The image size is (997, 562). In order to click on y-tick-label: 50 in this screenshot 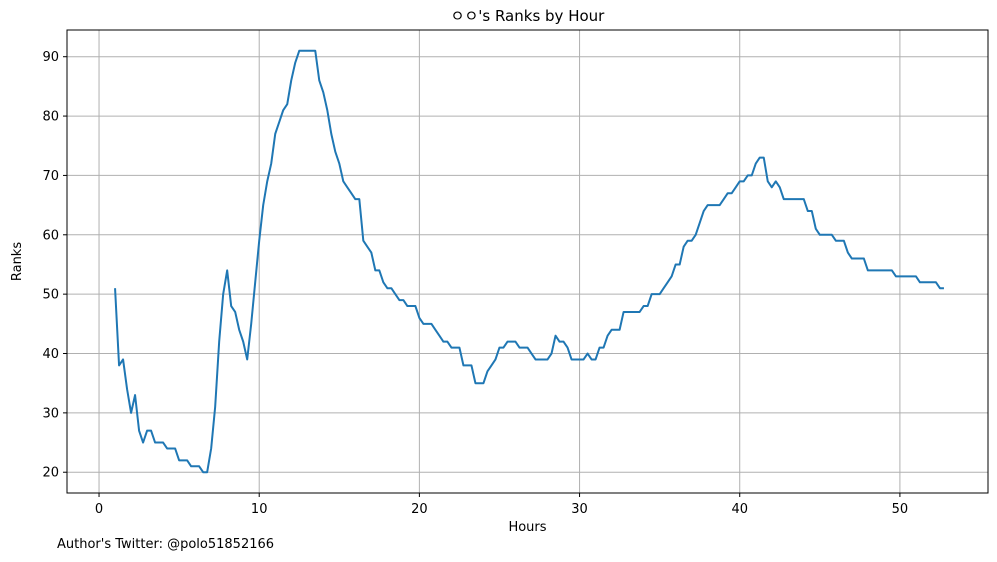, I will do `click(50, 295)`.